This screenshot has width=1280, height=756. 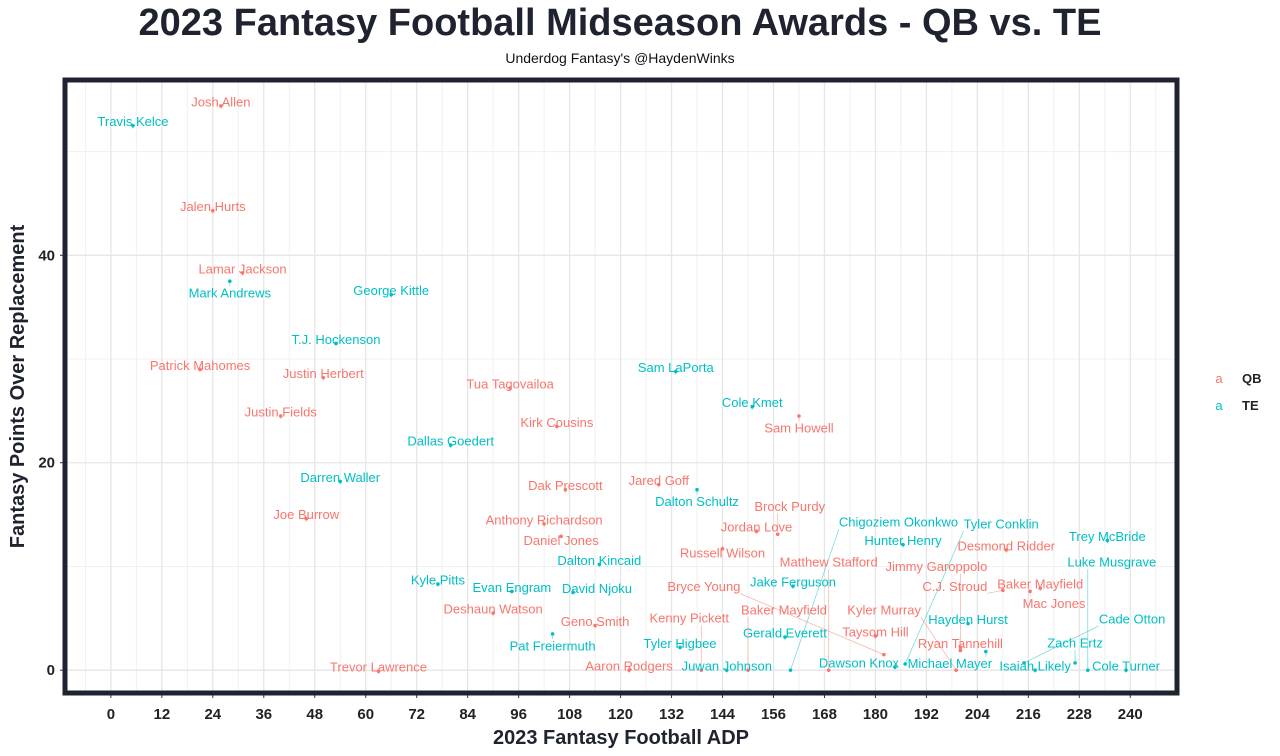 What do you see at coordinates (1250, 405) in the screenshot?
I see `legend-label-te: TE` at bounding box center [1250, 405].